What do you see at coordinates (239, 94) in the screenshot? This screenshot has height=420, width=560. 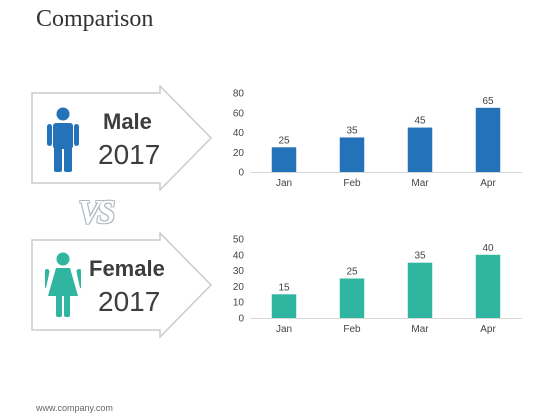 I see `y-tick-label: 80` at bounding box center [239, 94].